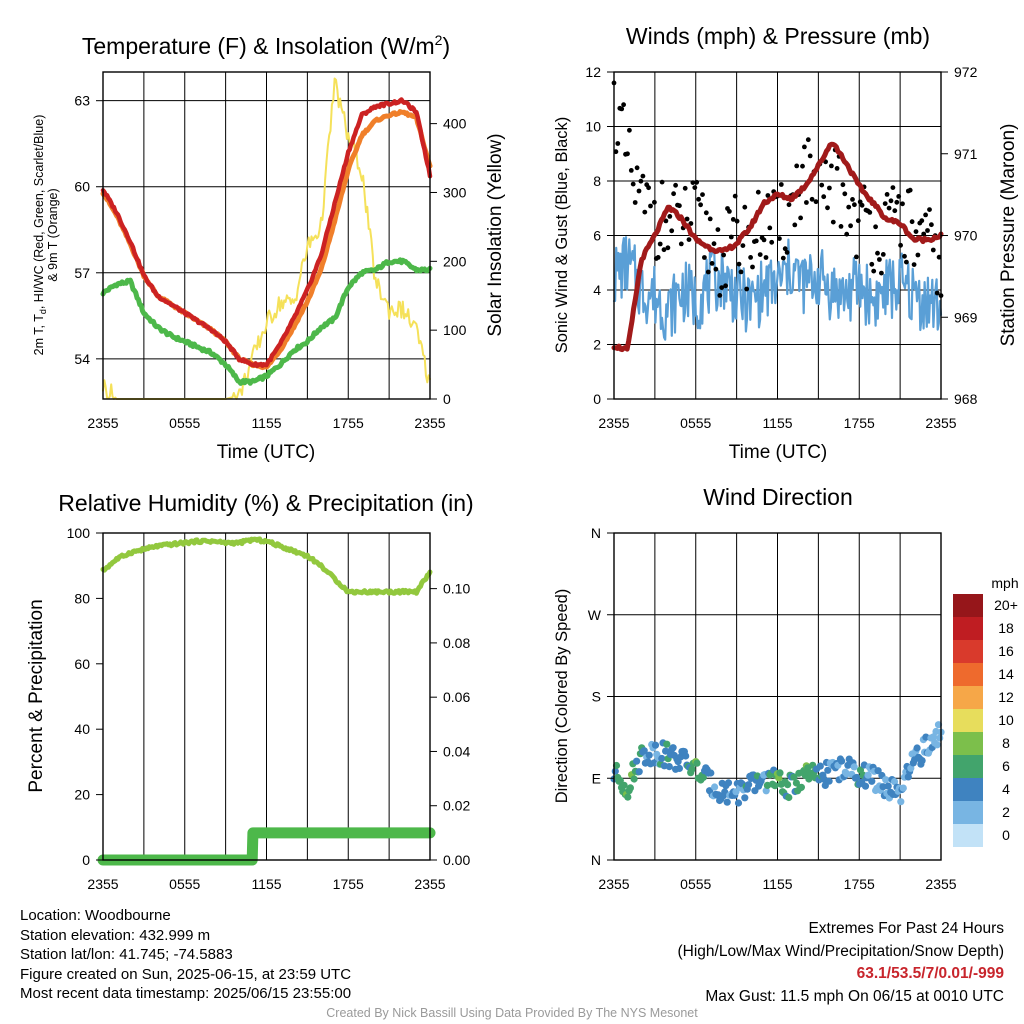  I want to click on wind-line-station-pressure, so click(777, 247).